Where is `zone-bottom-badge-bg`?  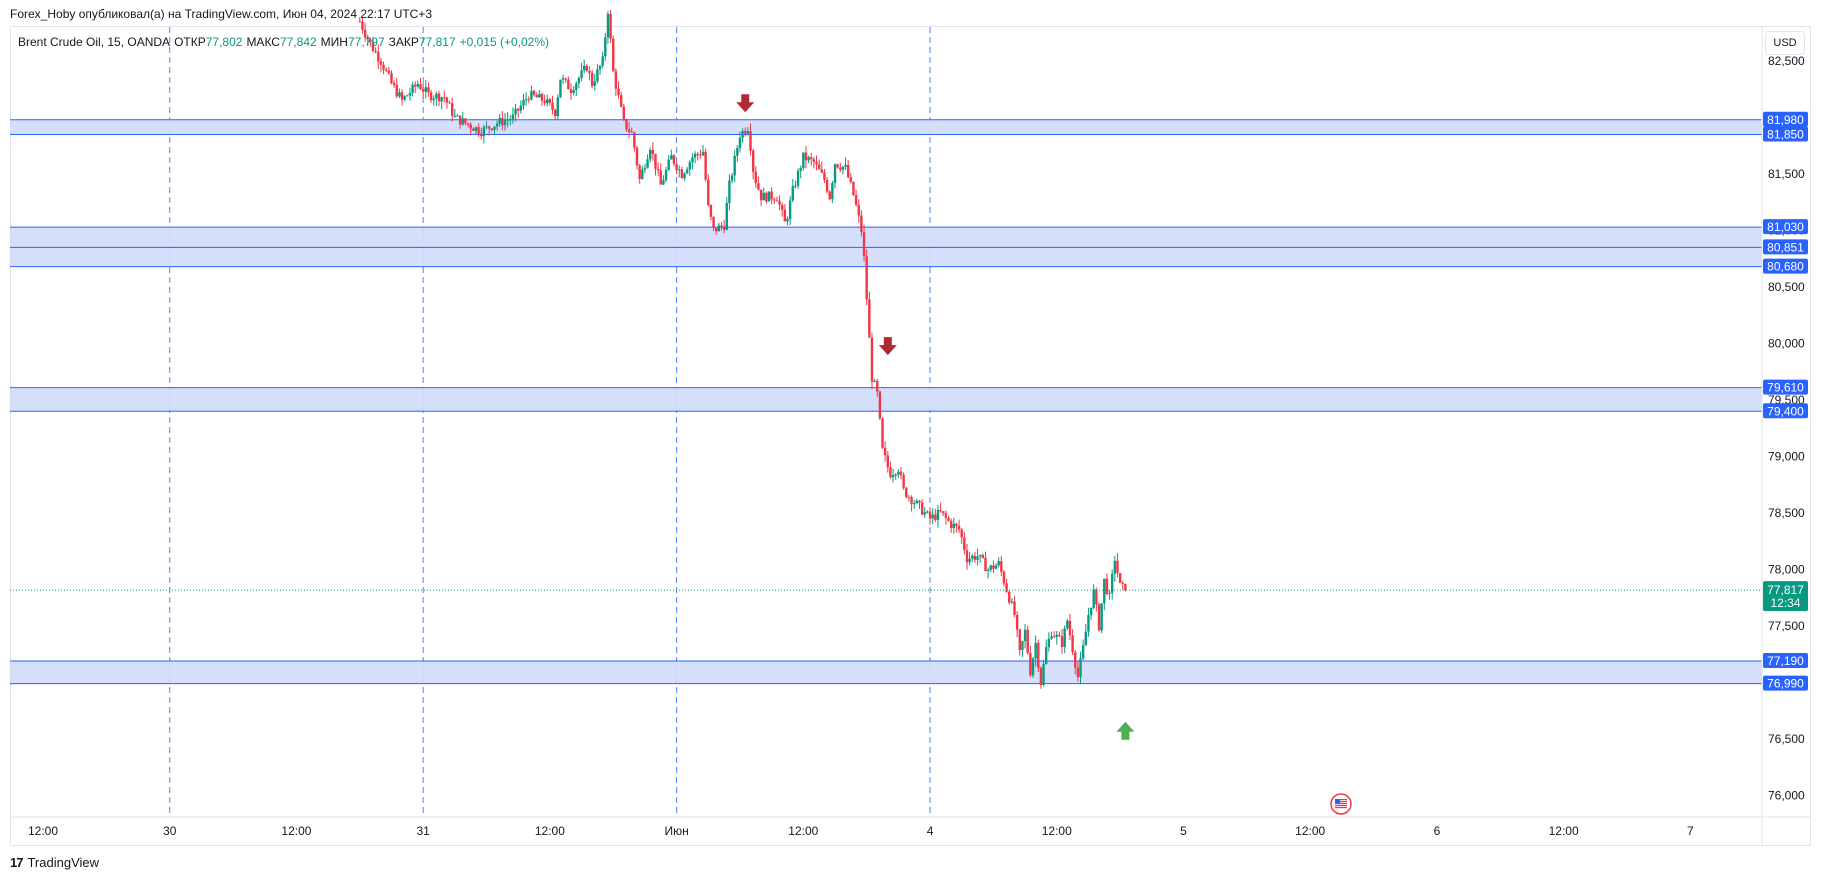
zone-bottom-badge-bg is located at coordinates (1785, 266).